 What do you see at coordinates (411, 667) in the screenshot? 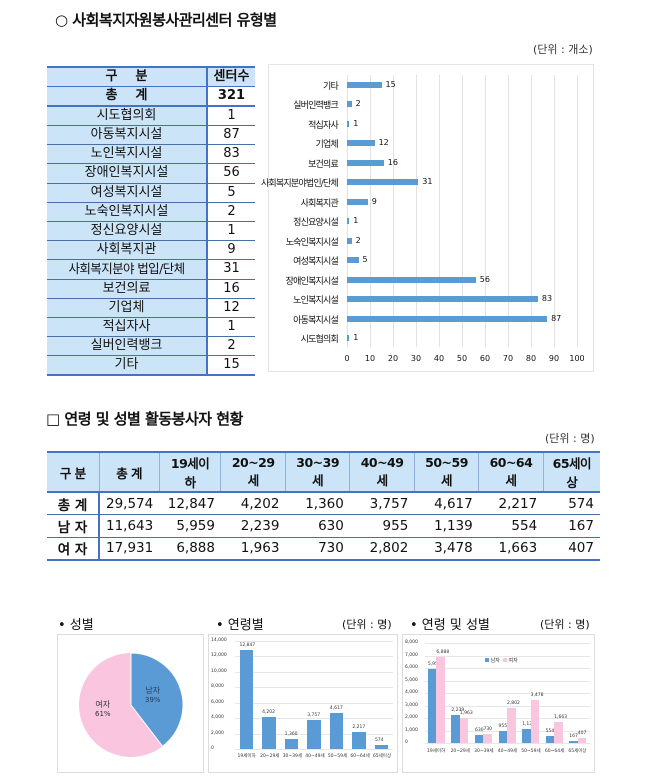
I see `y-tick-label: 6,000` at bounding box center [411, 667].